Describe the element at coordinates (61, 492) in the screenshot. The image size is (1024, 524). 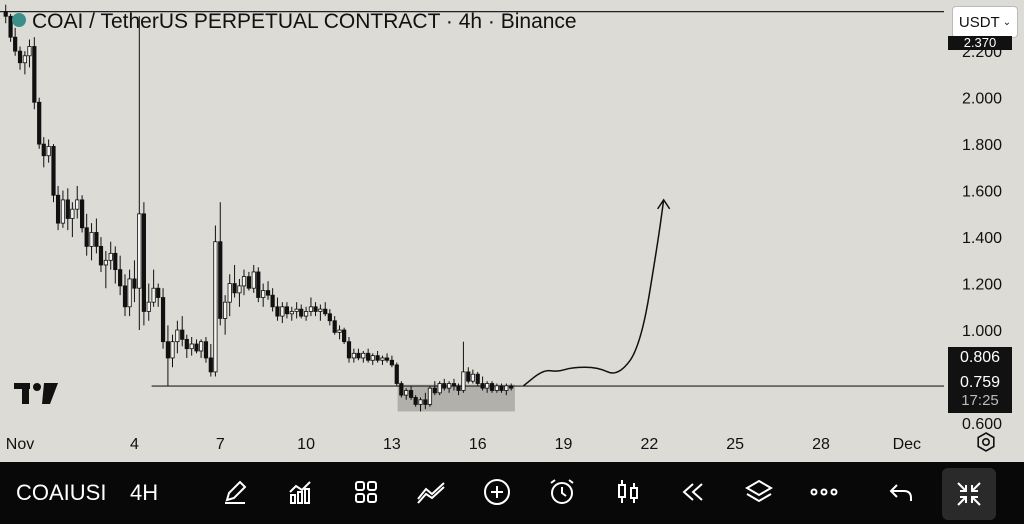
I see `symbol-button: COAIUSI` at that location.